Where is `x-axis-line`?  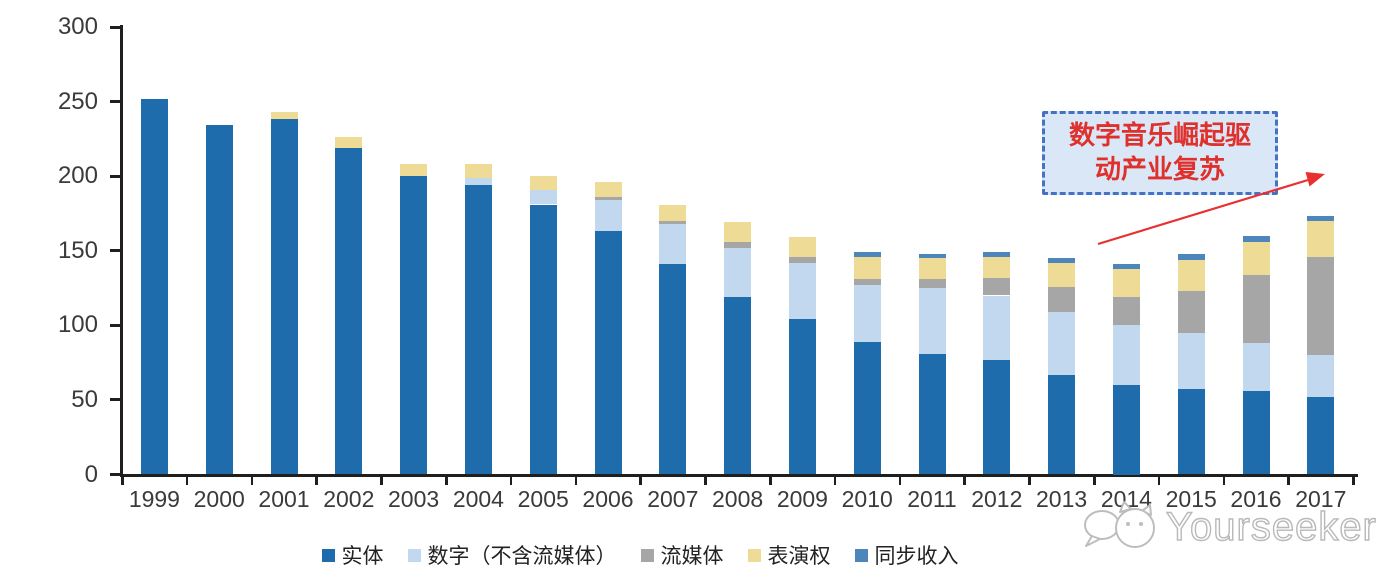
x-axis-line is located at coordinates (739, 475).